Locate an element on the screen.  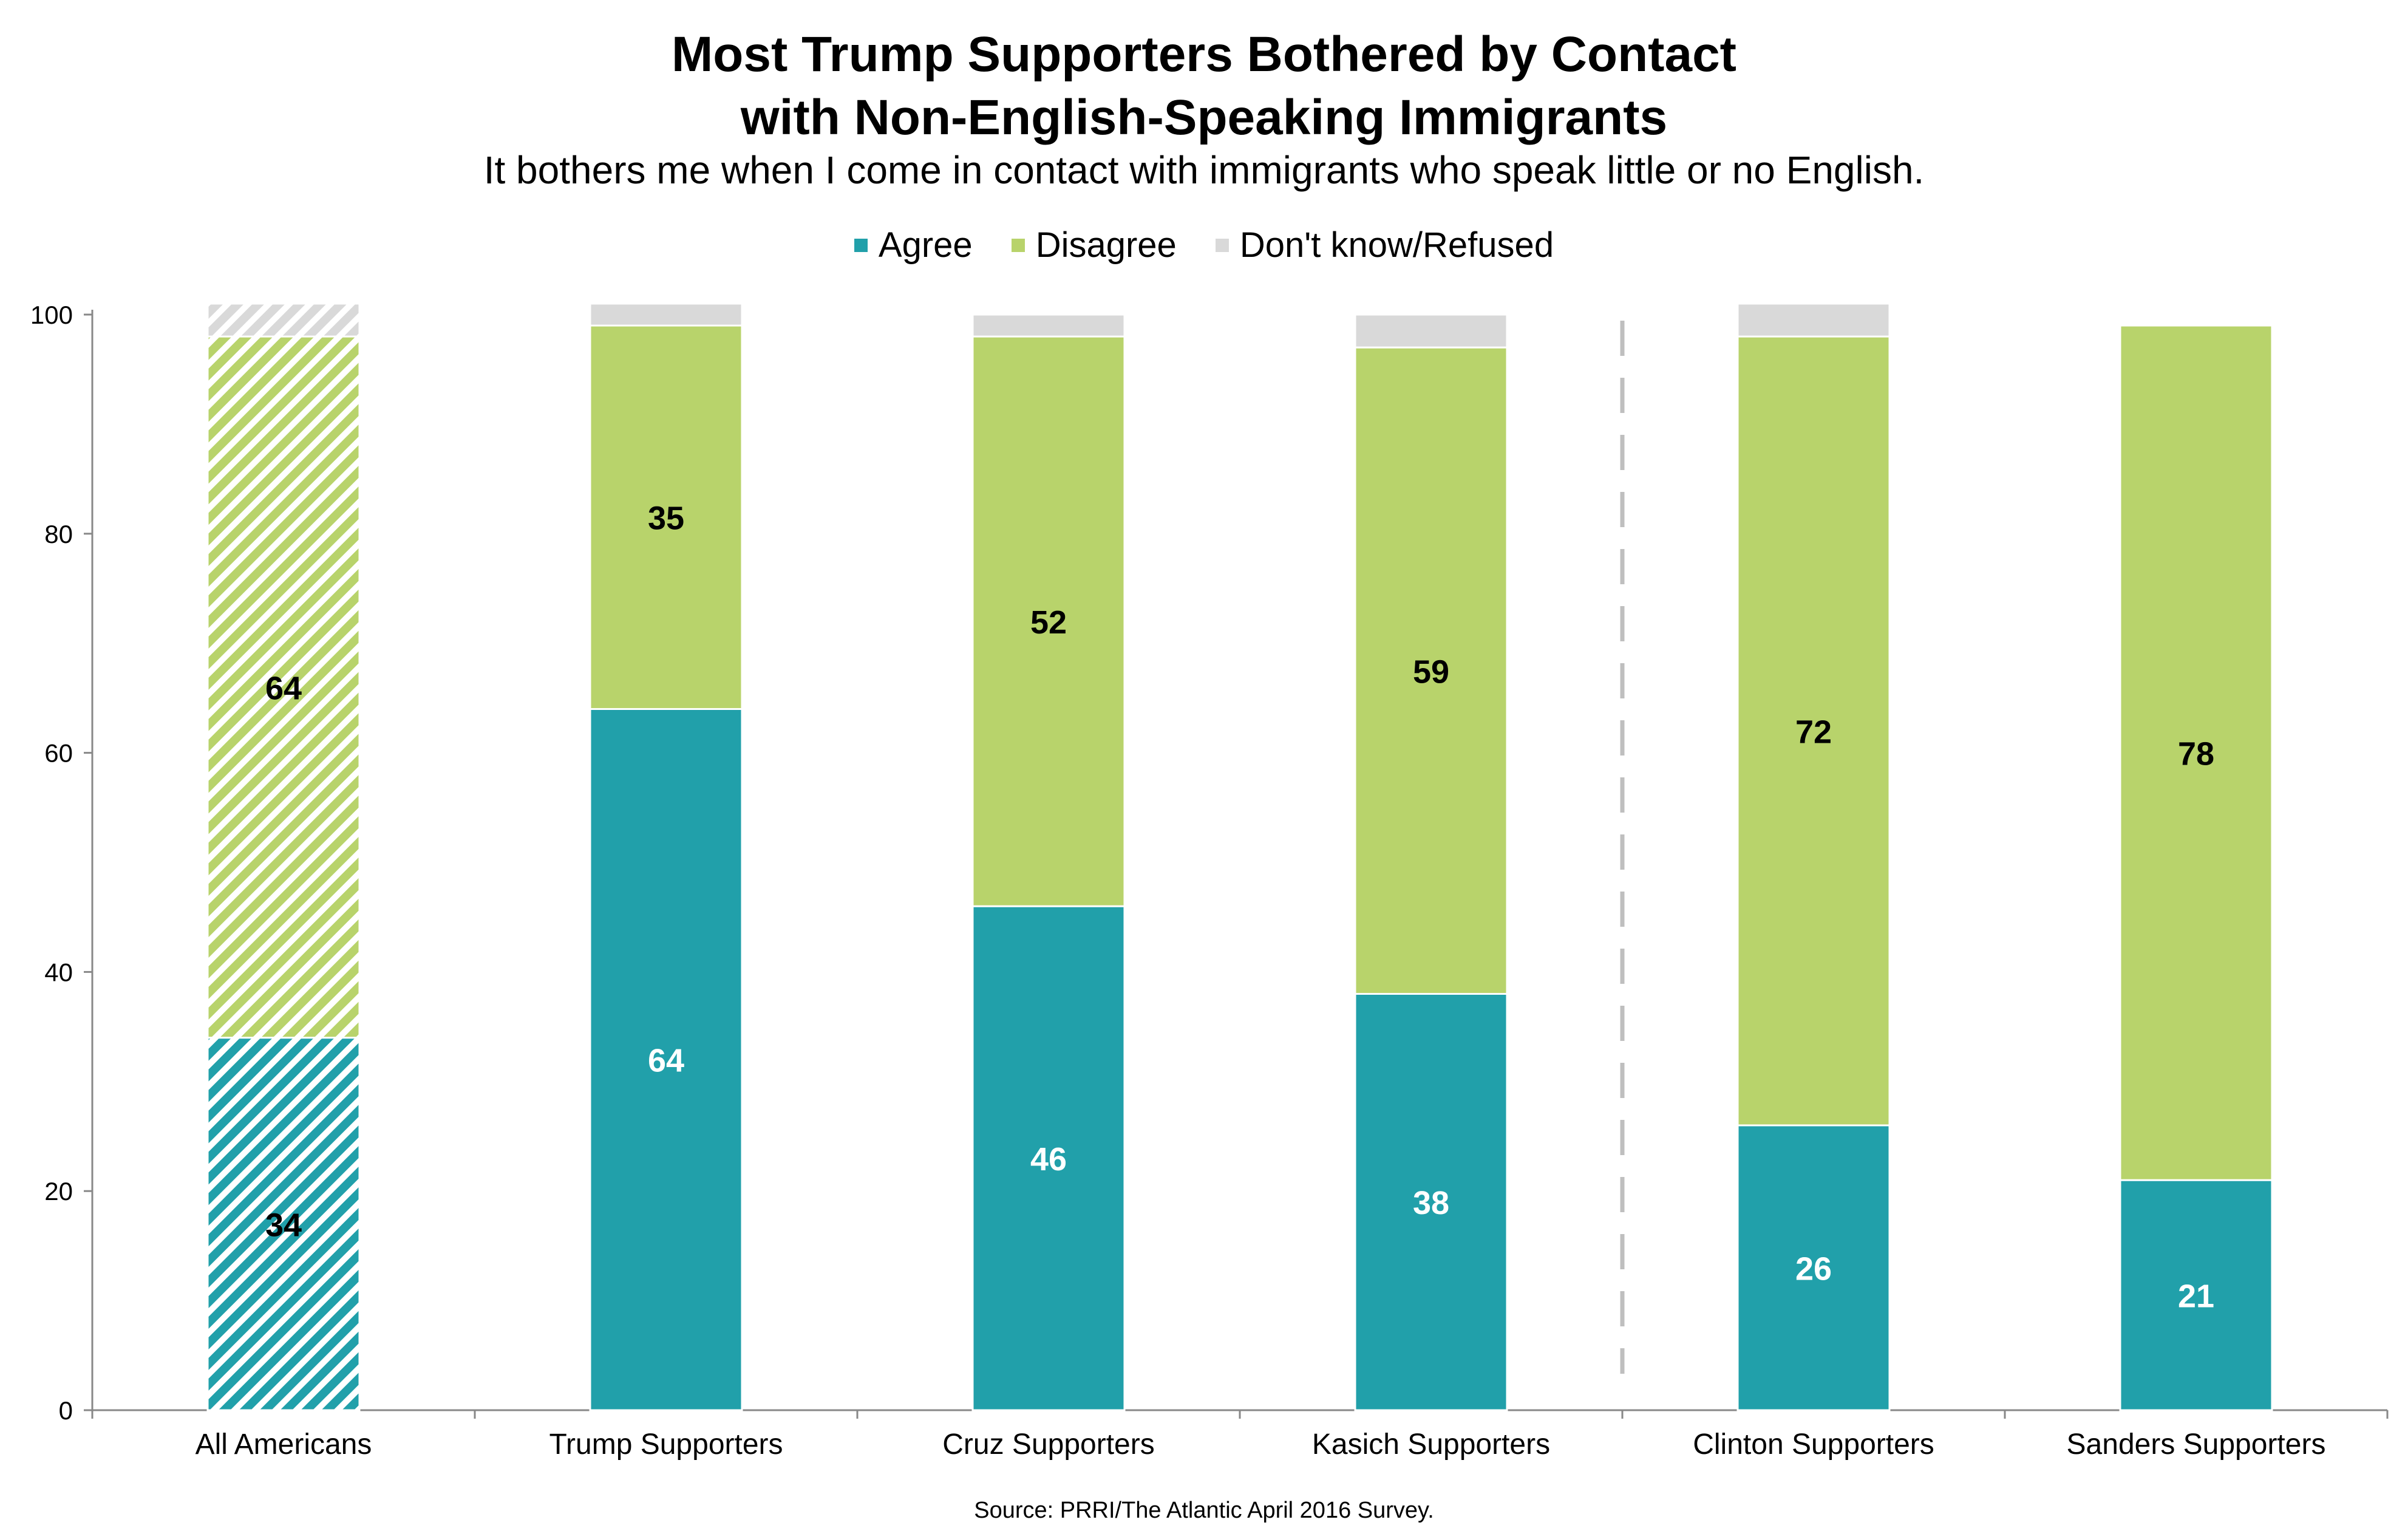
legend: Agree Disagree Don't know/Refused is located at coordinates (1204, 245).